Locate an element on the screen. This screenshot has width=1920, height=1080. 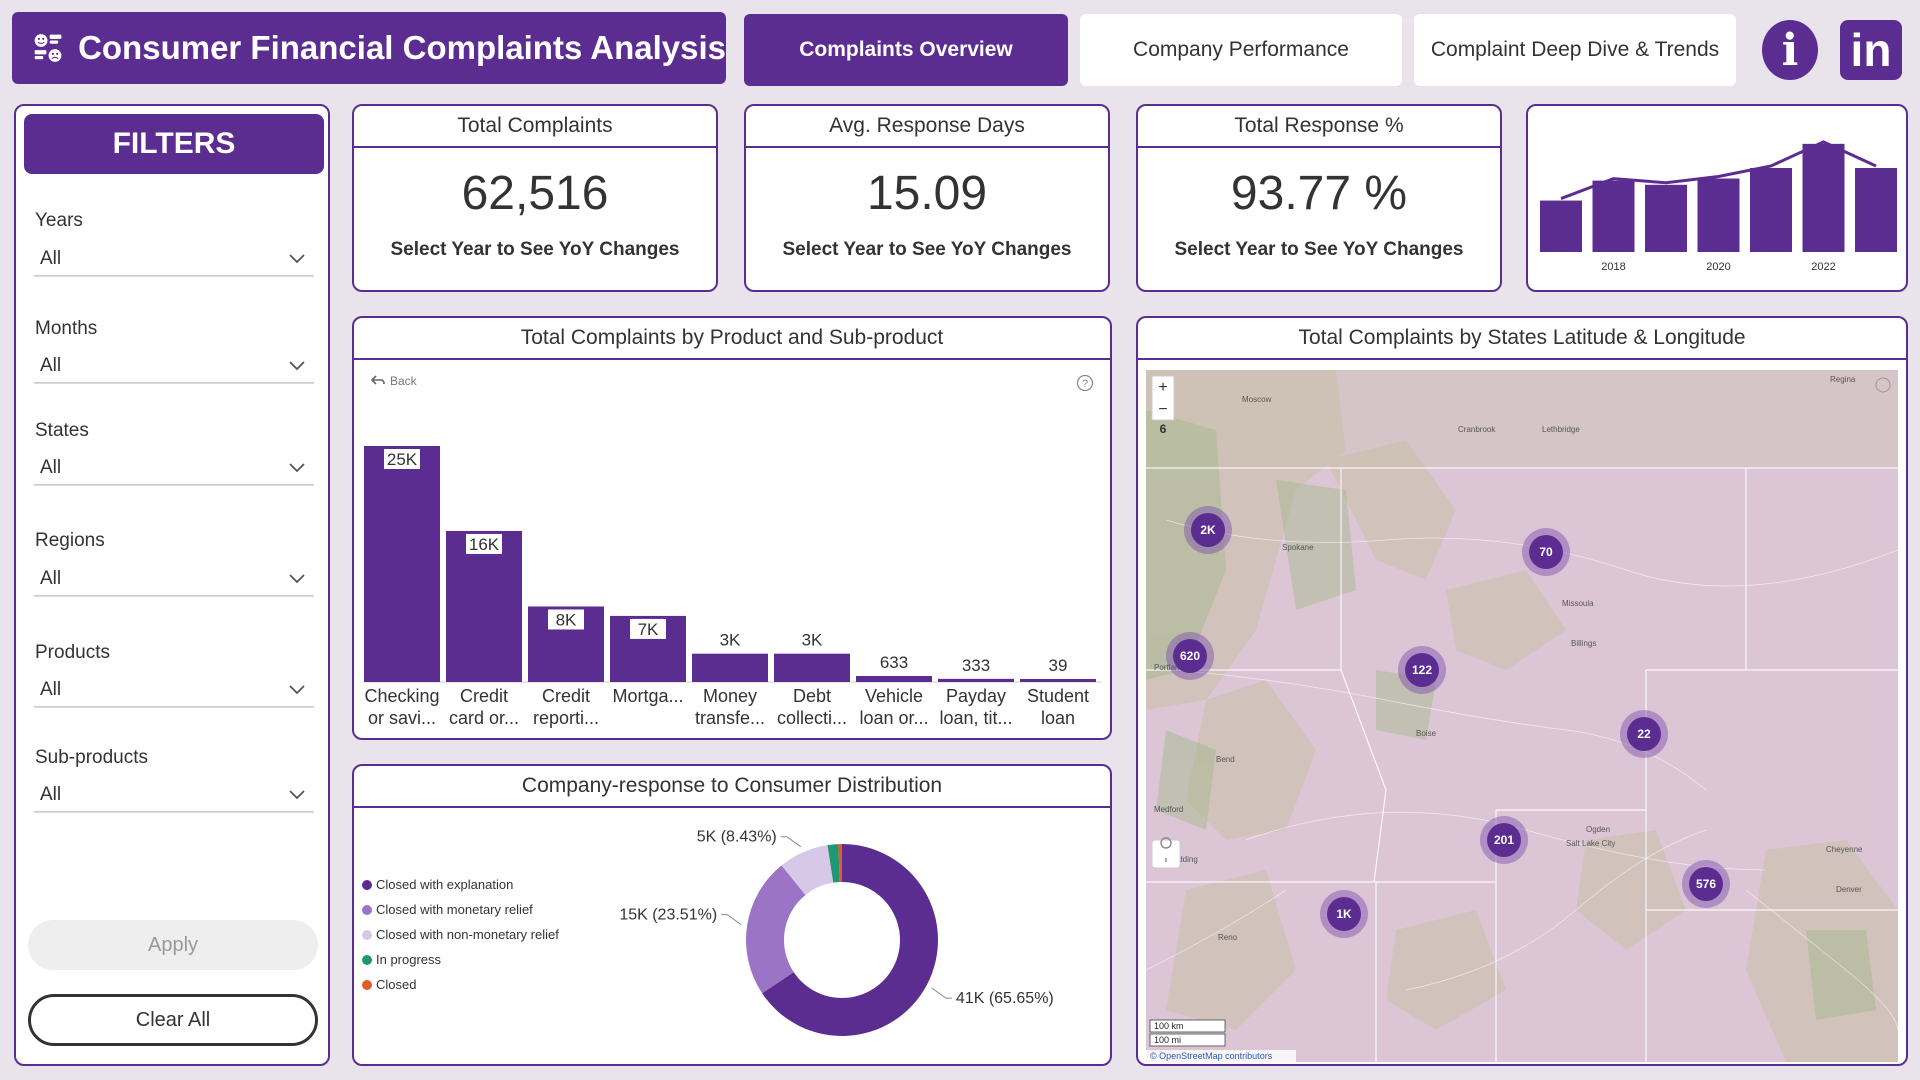
info-button: i is located at coordinates (1790, 50).